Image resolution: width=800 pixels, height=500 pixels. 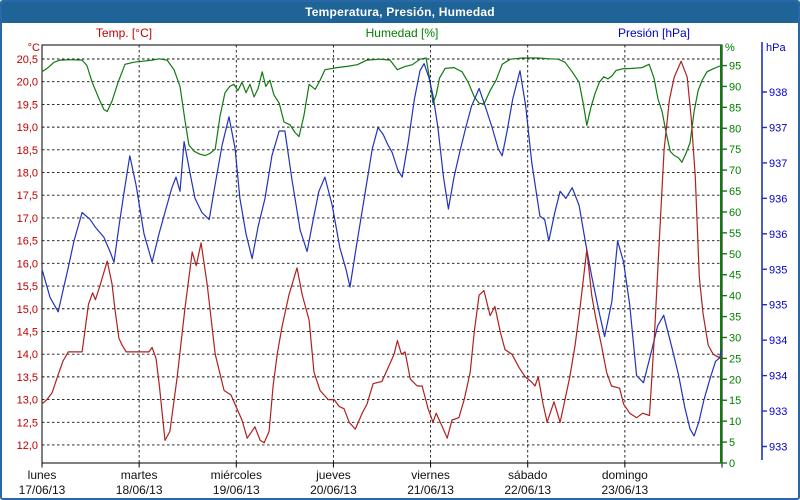 I want to click on temp-axis-unit: °C, so click(x=34, y=48).